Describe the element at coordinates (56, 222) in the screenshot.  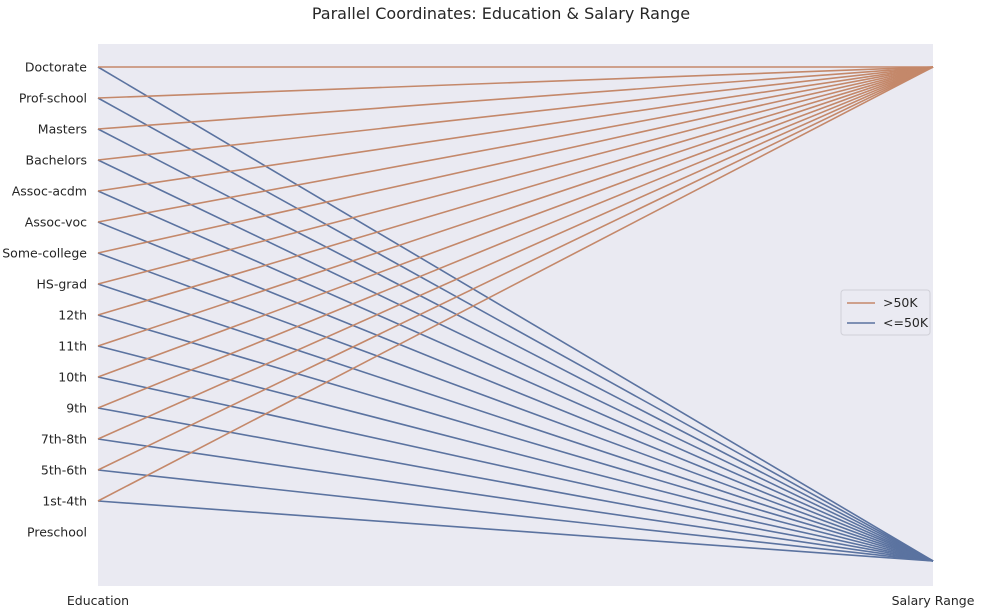
I see `tick-label-assoc-voc: Assoc-voc` at that location.